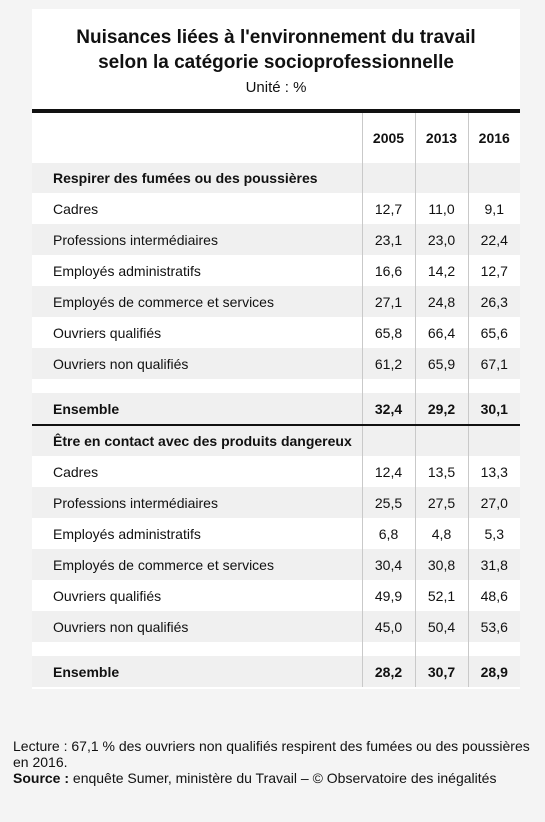 The height and width of the screenshot is (822, 545). Describe the element at coordinates (389, 137) in the screenshot. I see `column-header-2005: 2005` at that location.